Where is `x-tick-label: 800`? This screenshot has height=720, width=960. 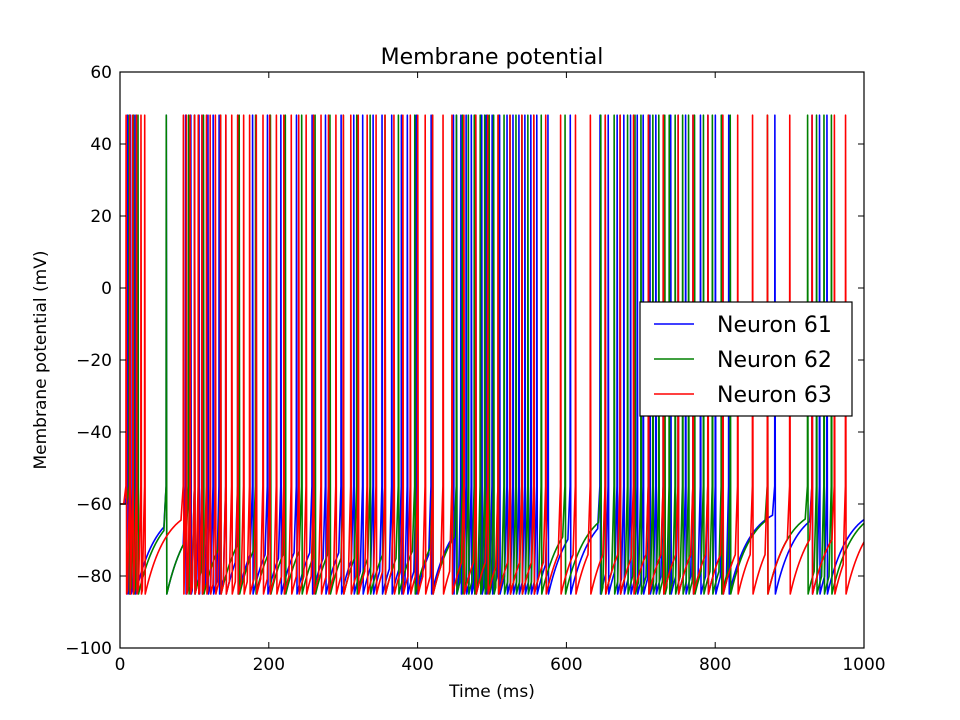
x-tick-label: 800 is located at coordinates (715, 665).